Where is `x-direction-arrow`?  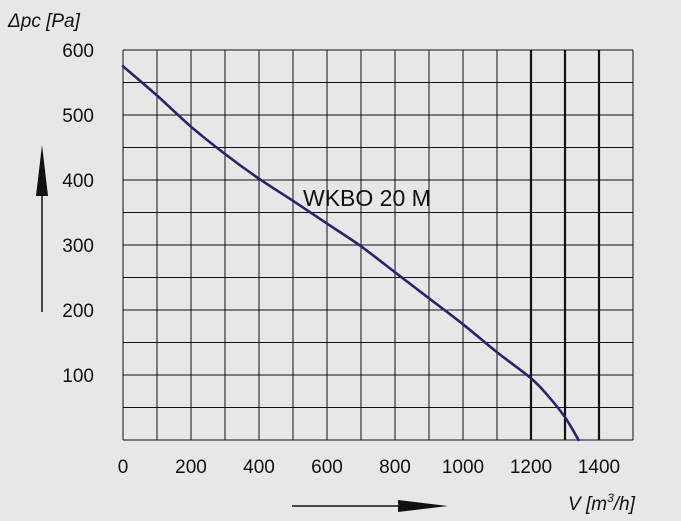
x-direction-arrow is located at coordinates (370, 506).